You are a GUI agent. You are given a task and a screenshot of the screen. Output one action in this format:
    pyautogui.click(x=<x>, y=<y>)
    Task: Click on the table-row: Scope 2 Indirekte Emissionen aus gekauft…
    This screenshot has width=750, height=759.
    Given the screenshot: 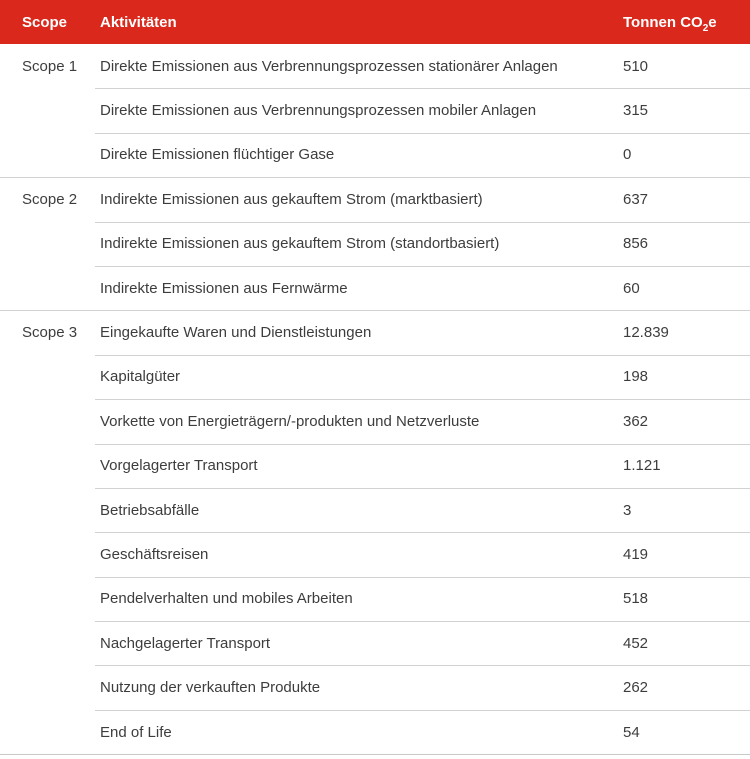 What is the action you would take?
    pyautogui.click(x=375, y=199)
    